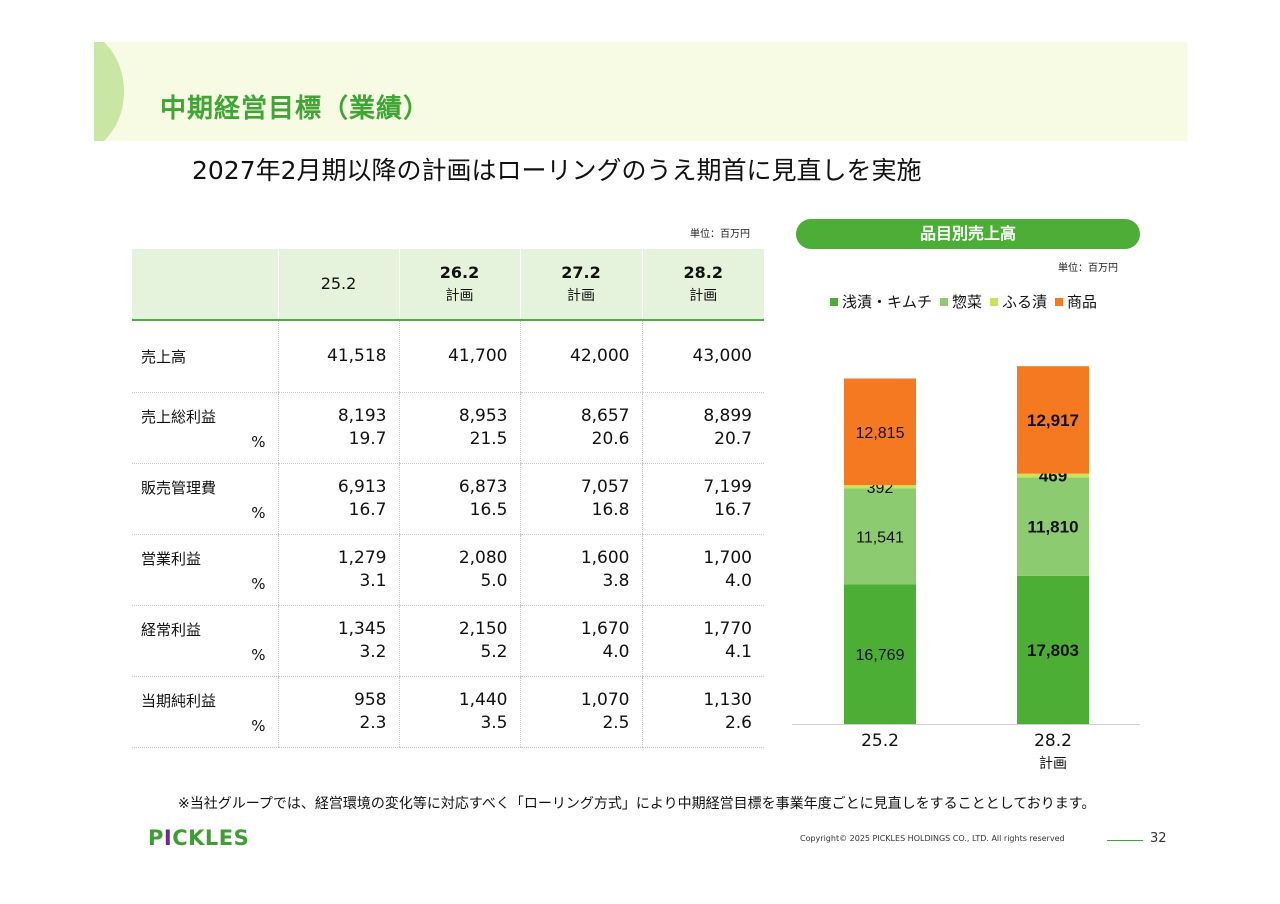  I want to click on cell-percent: 16.5, so click(488, 510).